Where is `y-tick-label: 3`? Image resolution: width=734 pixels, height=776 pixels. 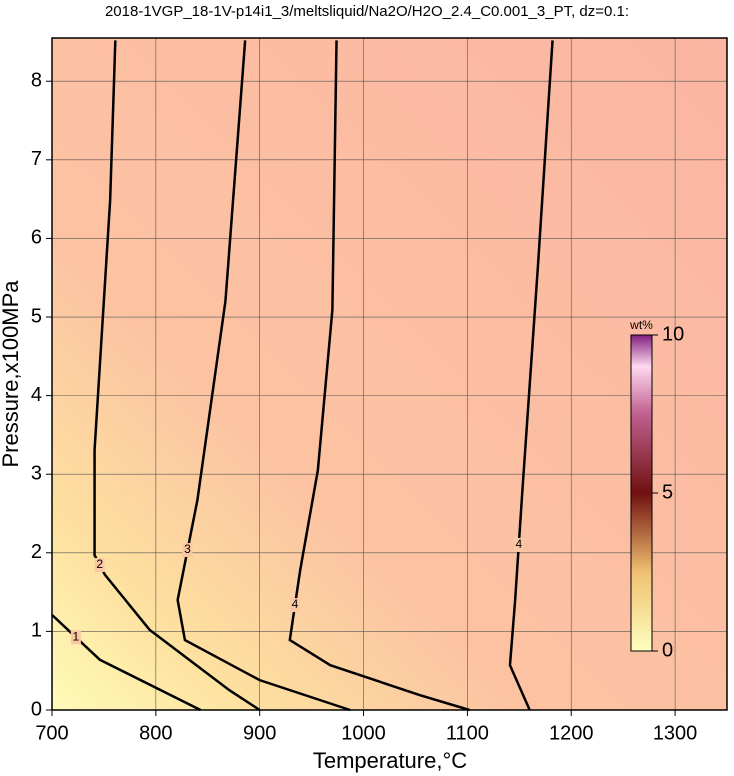 y-tick-label: 3 is located at coordinates (36, 473).